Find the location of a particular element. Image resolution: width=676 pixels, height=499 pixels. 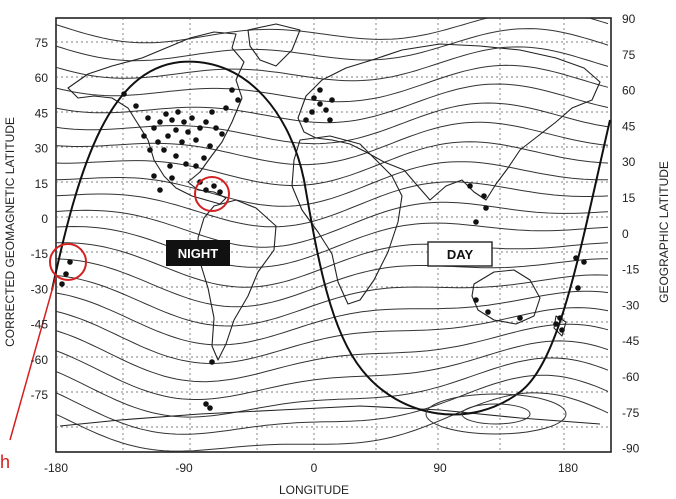

right-tick-label: 45 is located at coordinates (629, 126).